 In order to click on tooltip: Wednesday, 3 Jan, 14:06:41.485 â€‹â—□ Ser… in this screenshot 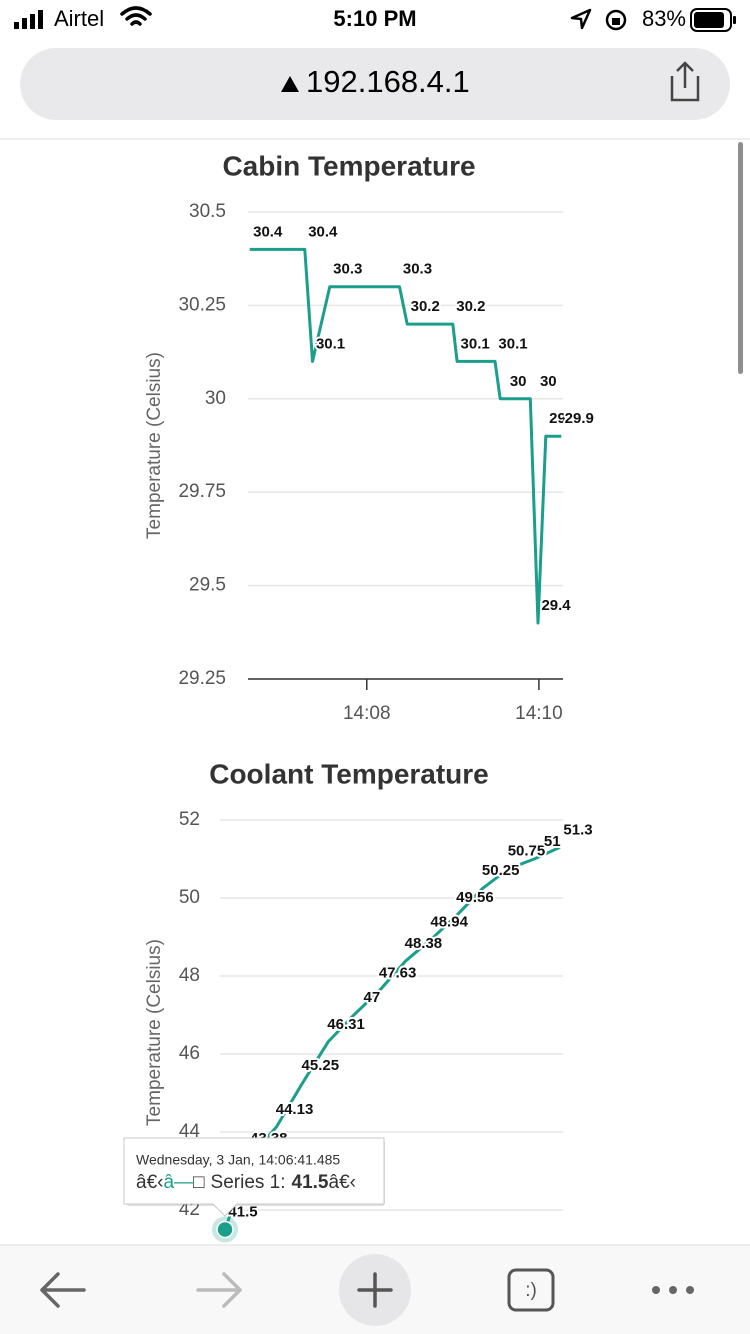, I will do `click(254, 1177)`.